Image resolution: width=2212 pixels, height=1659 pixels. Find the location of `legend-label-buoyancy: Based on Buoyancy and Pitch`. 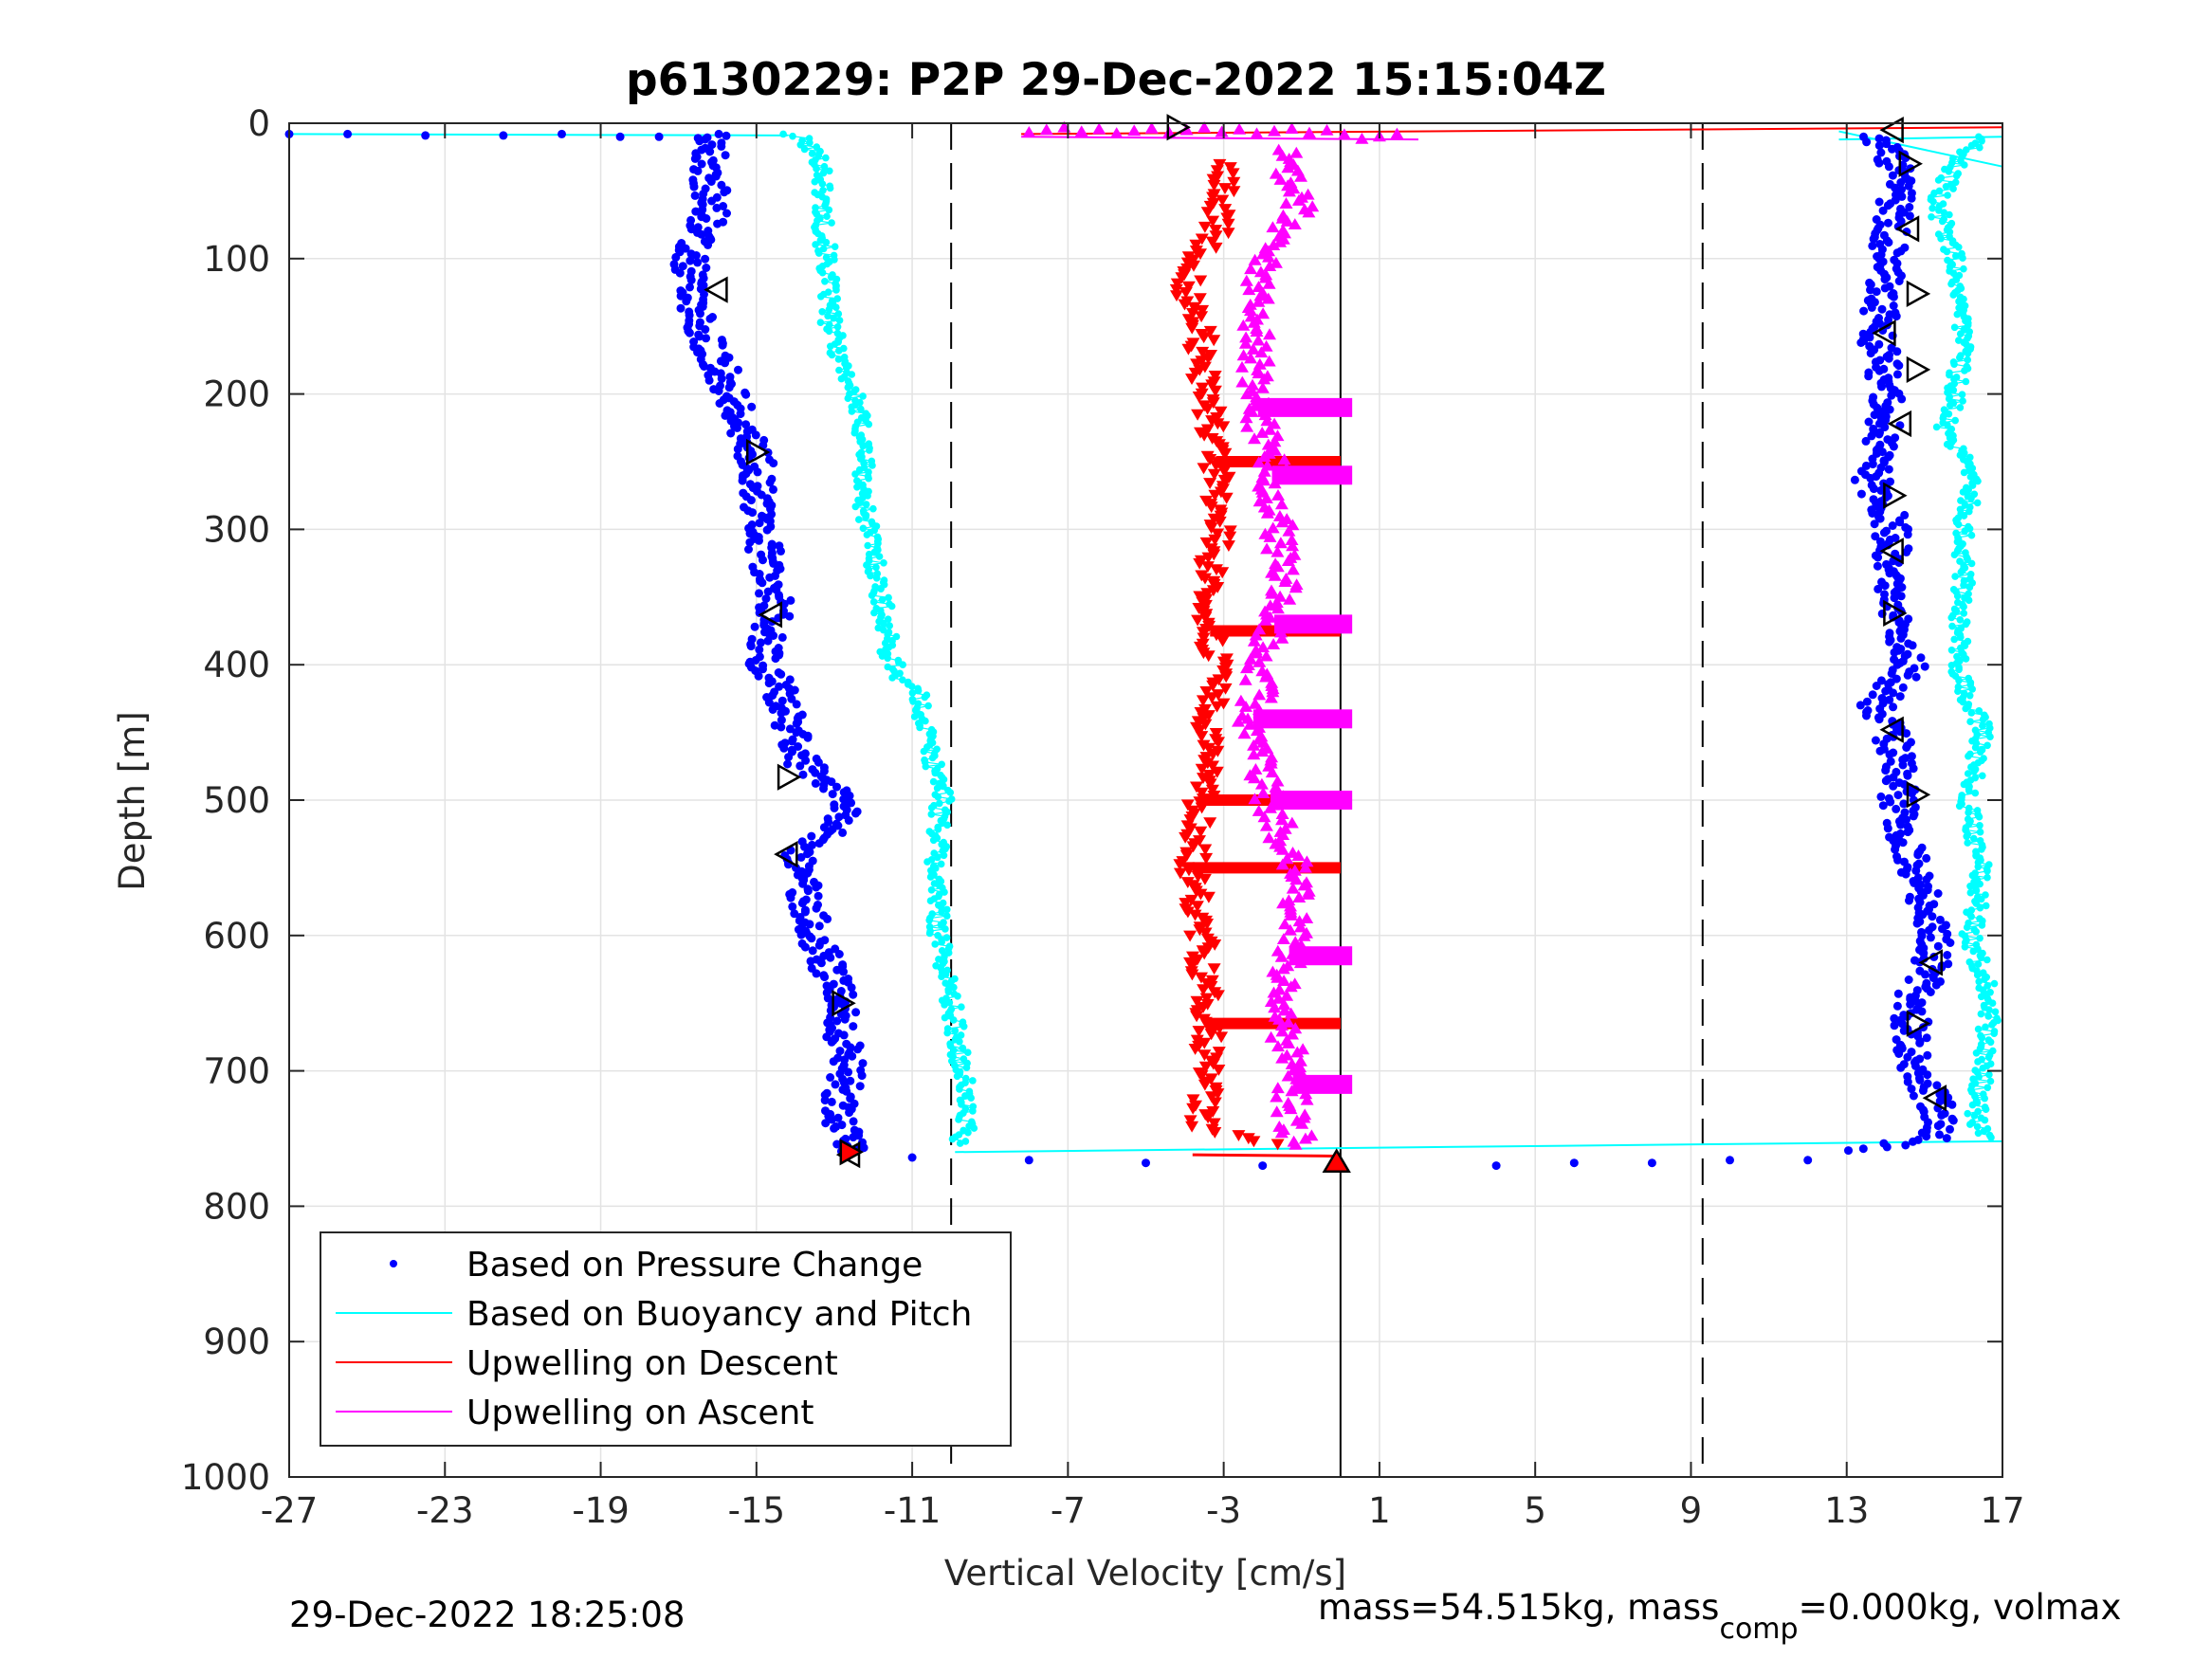

legend-label-buoyancy: Based on Buoyancy and Pitch is located at coordinates (719, 1314).